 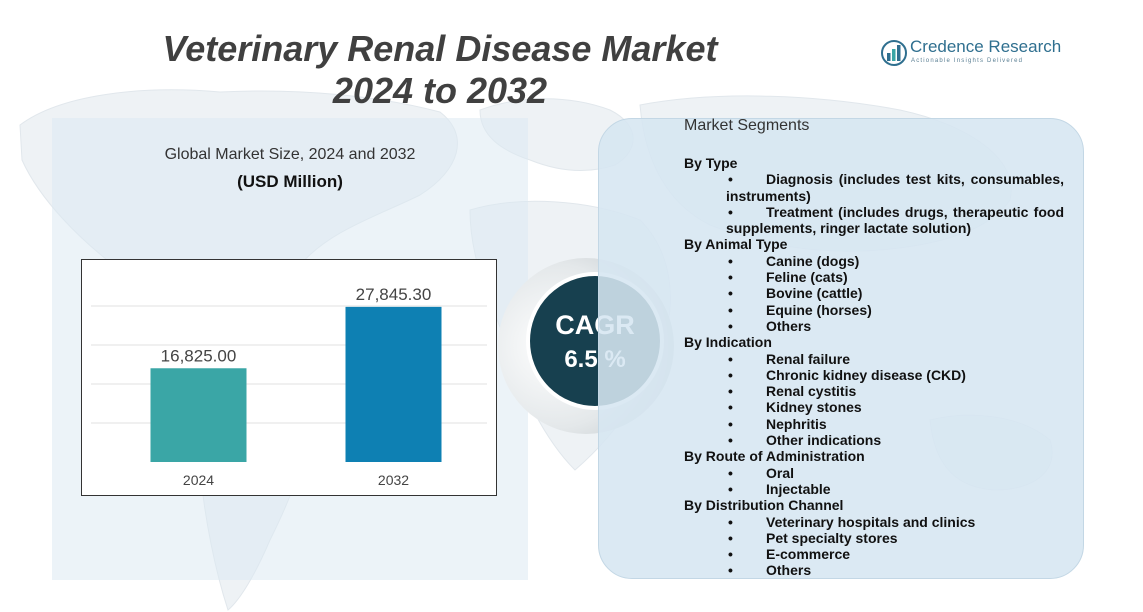 I want to click on data-label-2024: 16,825.00, so click(x=199, y=355).